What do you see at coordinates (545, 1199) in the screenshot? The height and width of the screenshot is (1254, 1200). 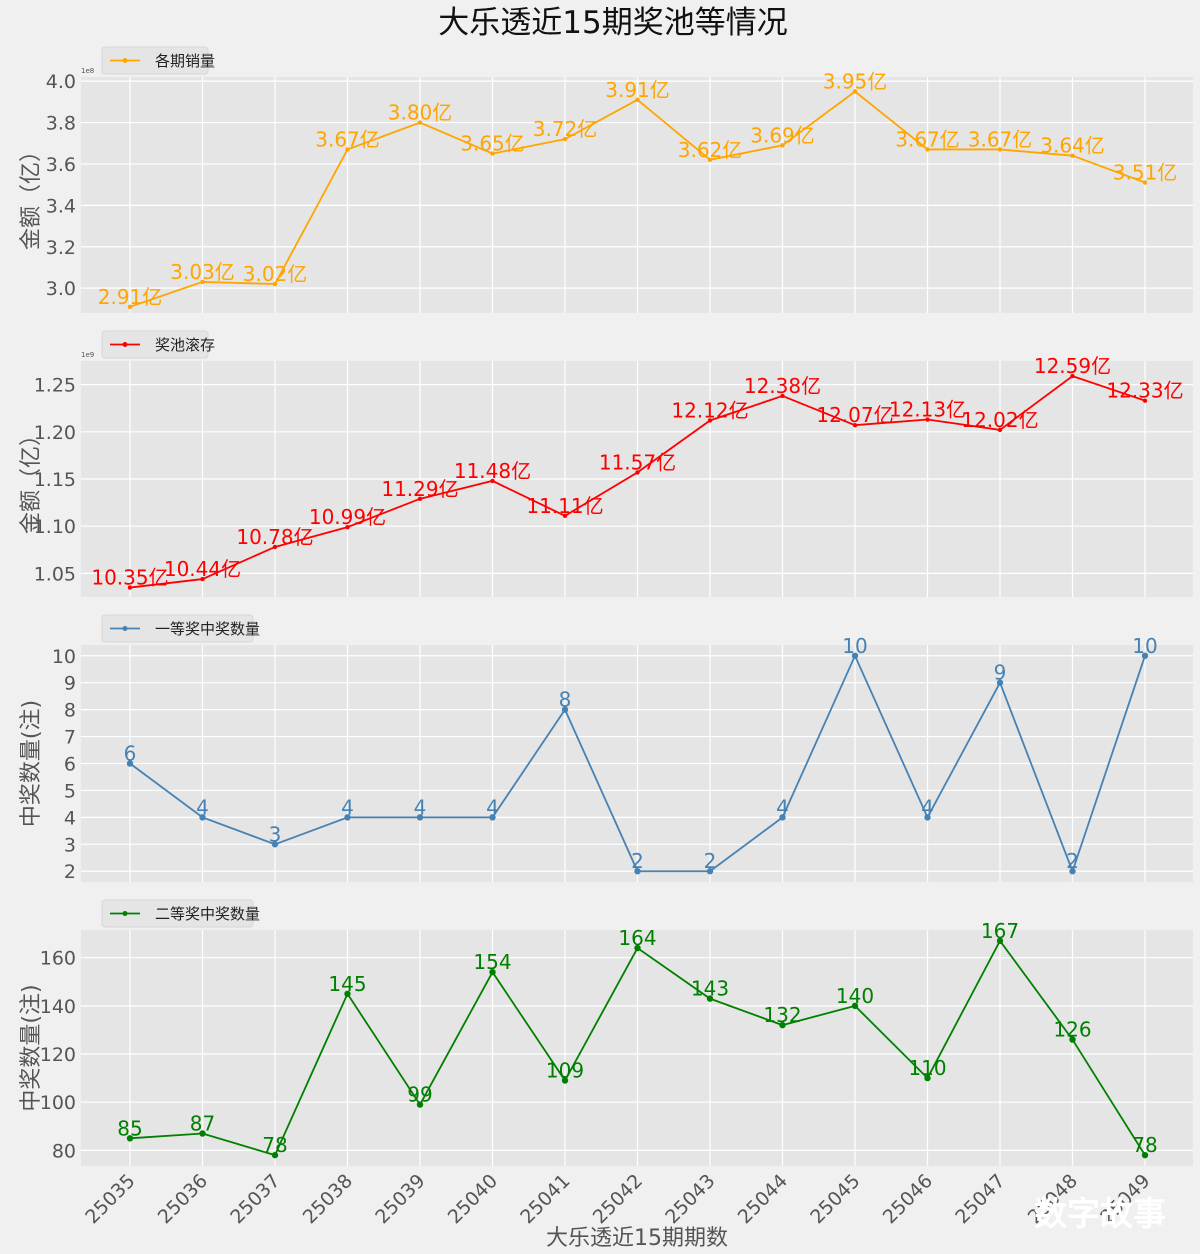 I see `x-tick-label: 25041` at bounding box center [545, 1199].